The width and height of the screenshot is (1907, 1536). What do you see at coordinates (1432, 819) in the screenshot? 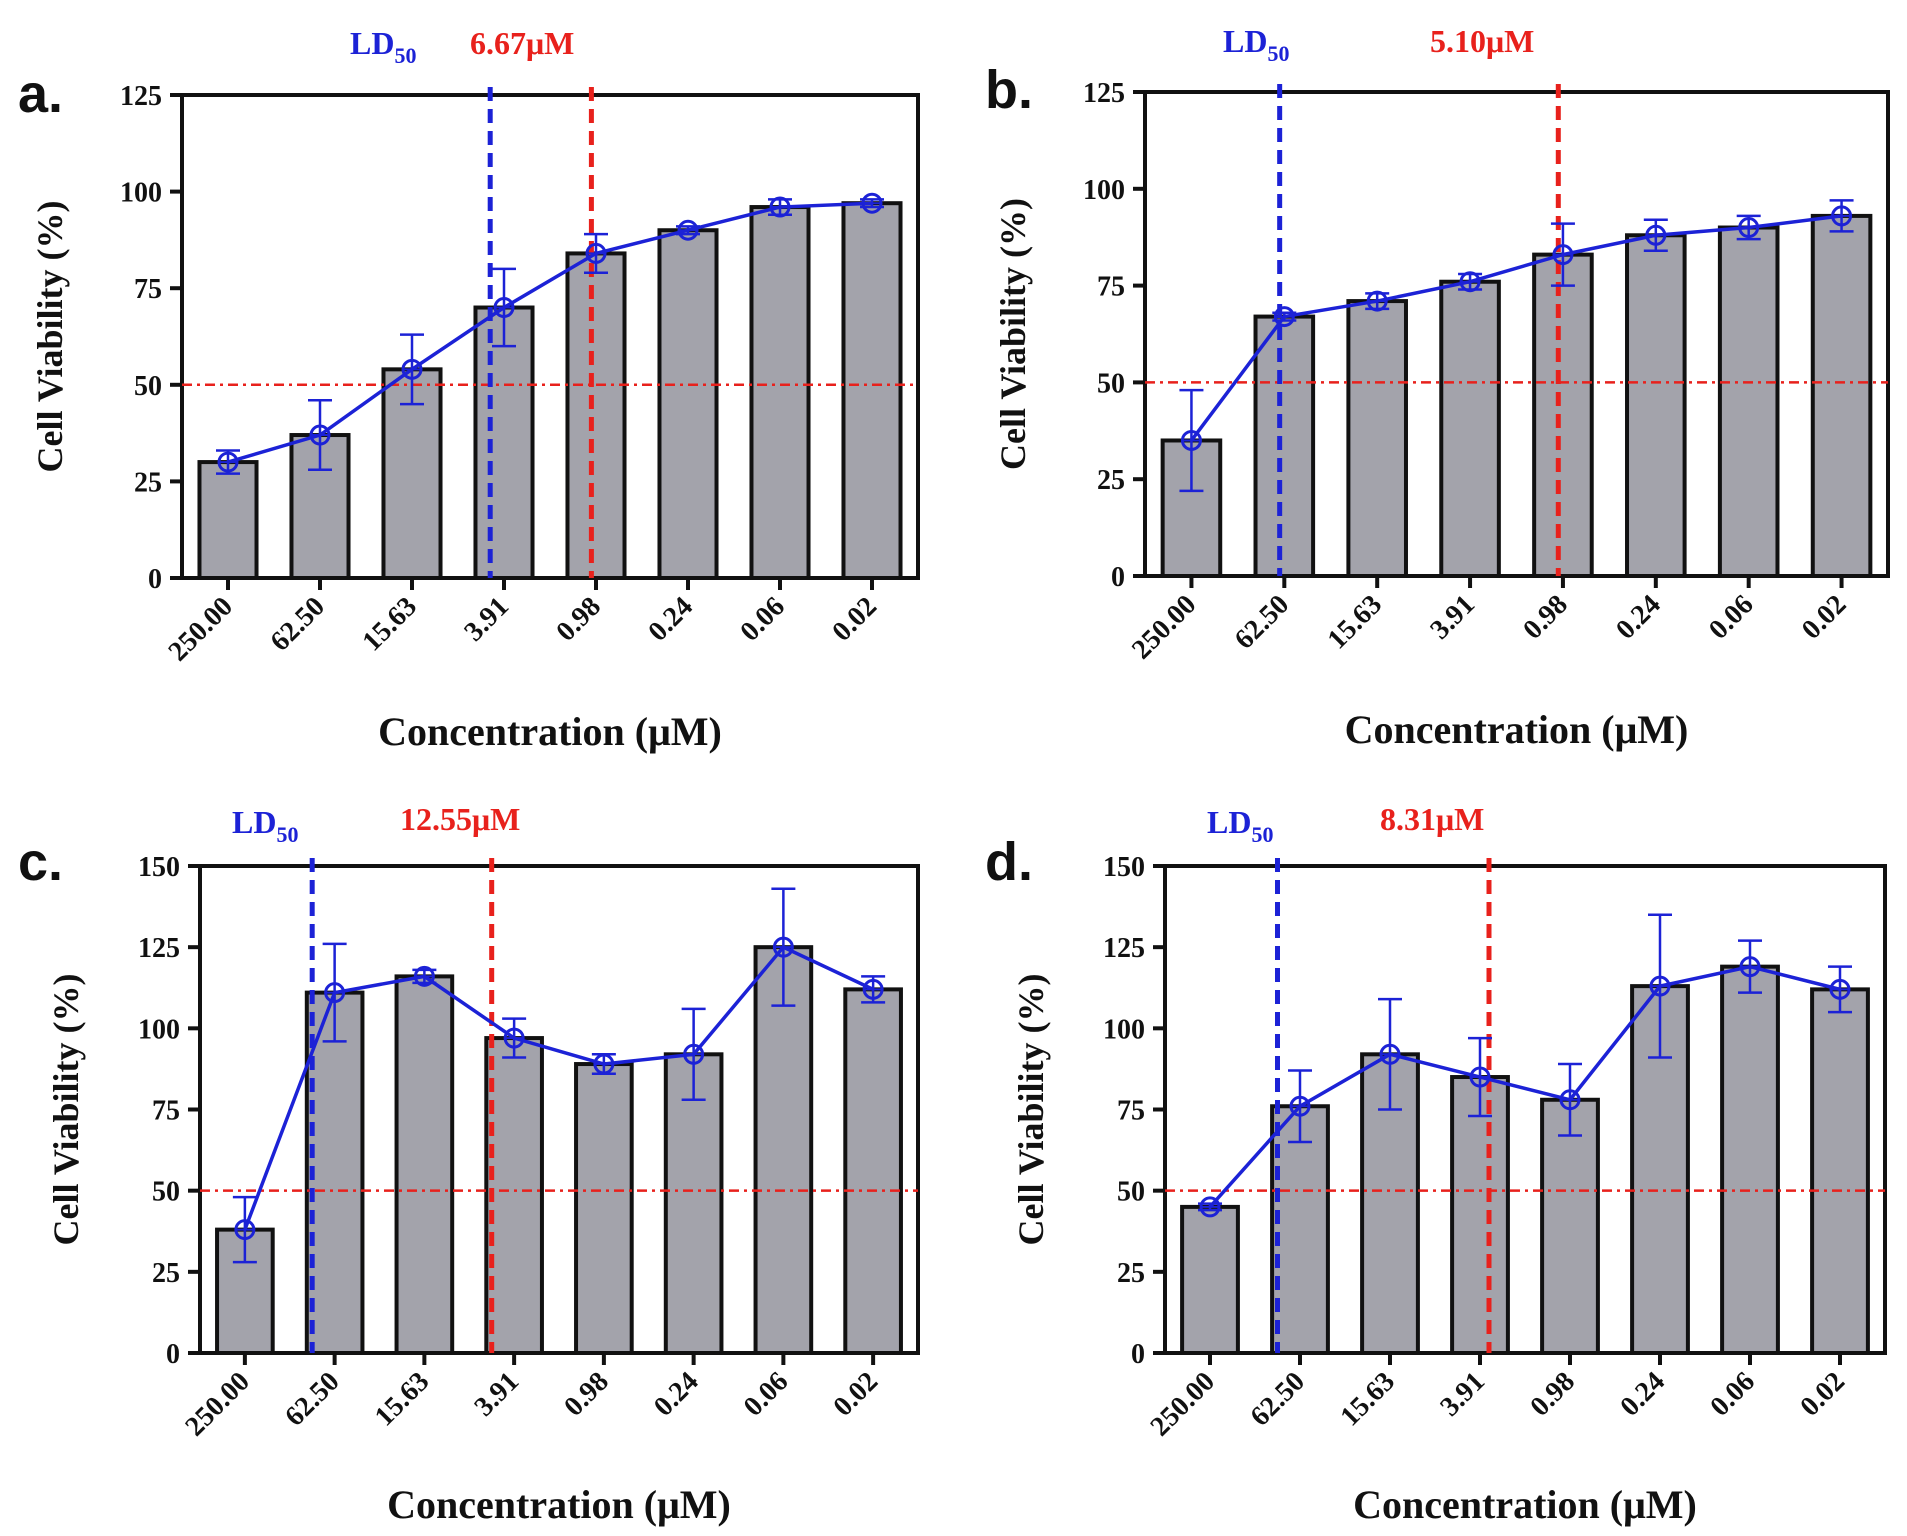
I see `ld50-value-label: 8.31μM` at bounding box center [1432, 819].